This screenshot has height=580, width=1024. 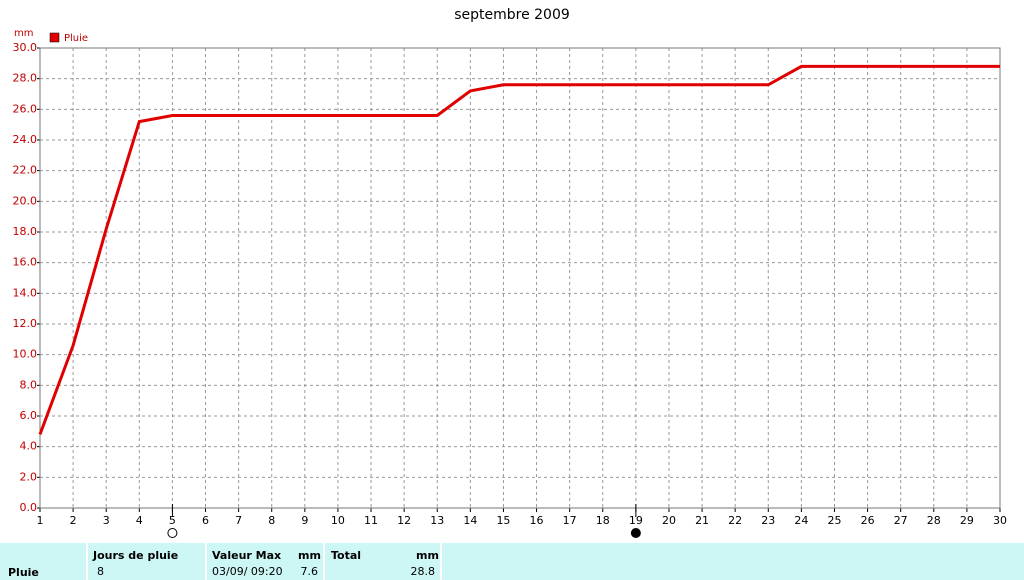 What do you see at coordinates (570, 520) in the screenshot?
I see `x-tick-label: 17` at bounding box center [570, 520].